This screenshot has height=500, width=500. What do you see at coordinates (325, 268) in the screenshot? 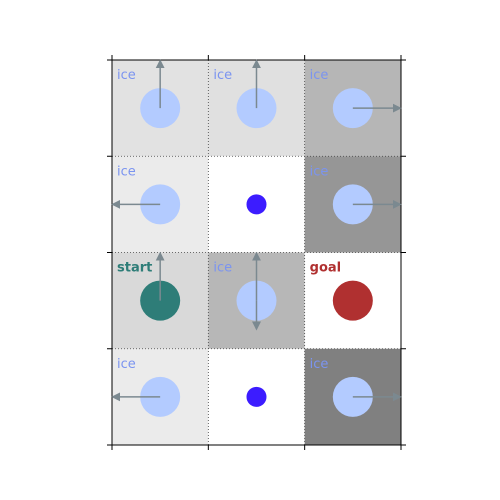
I see `goal-label: goal` at bounding box center [325, 268].